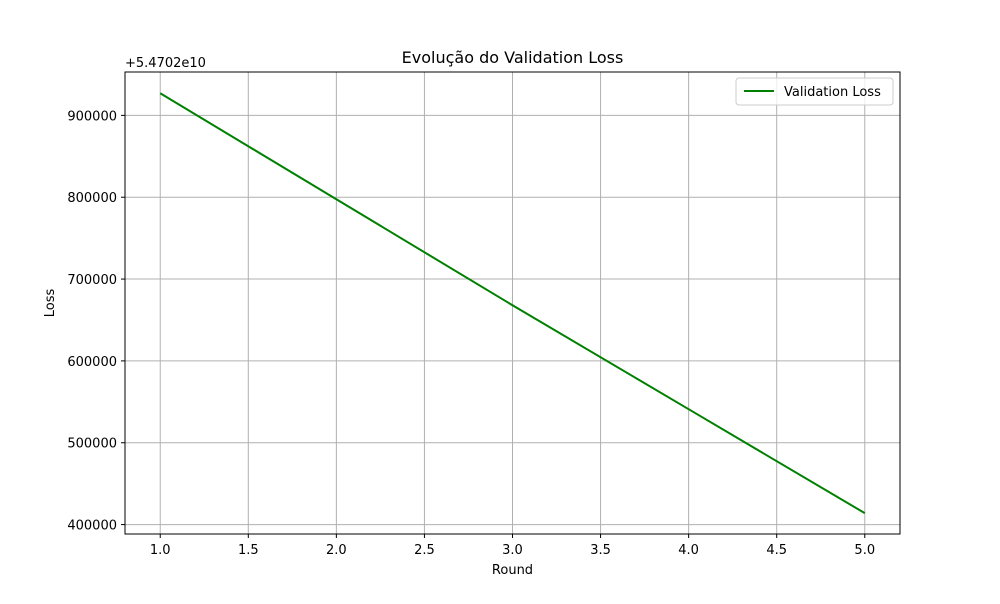  What do you see at coordinates (96, 321) in the screenshot?
I see `y-axis-ticks: 400000 500000 600000 700000 800000 900000` at bounding box center [96, 321].